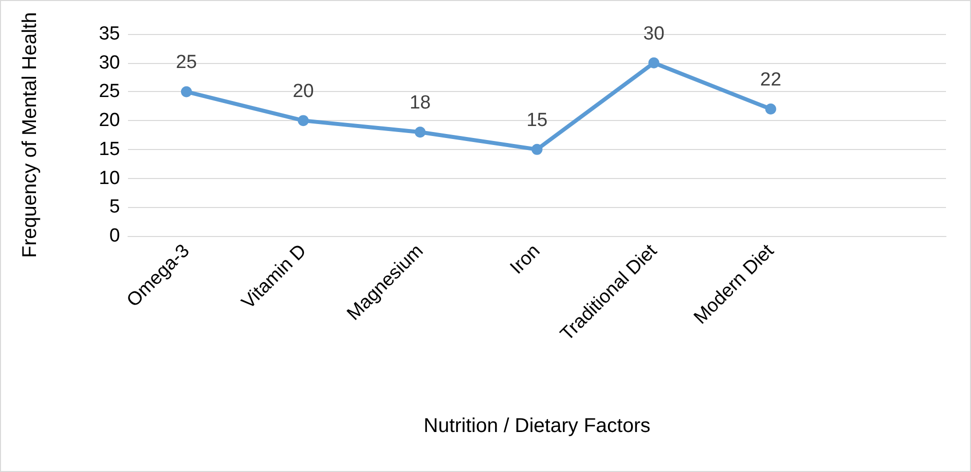 The image size is (971, 472). Describe the element at coordinates (109, 34) in the screenshot. I see `y-tick-label: 35` at that location.